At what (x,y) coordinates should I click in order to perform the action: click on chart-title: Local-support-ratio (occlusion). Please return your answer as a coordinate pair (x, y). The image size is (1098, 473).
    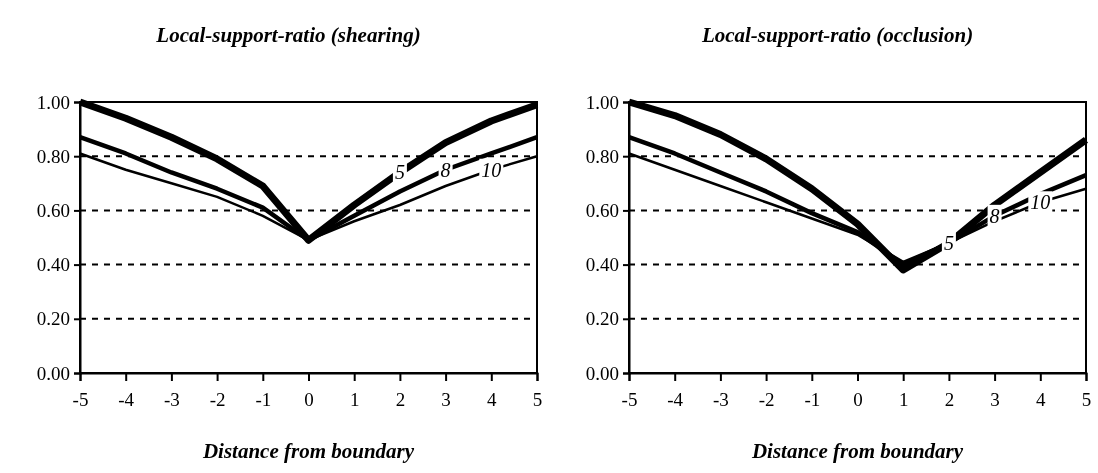
    Looking at the image, I should click on (837, 35).